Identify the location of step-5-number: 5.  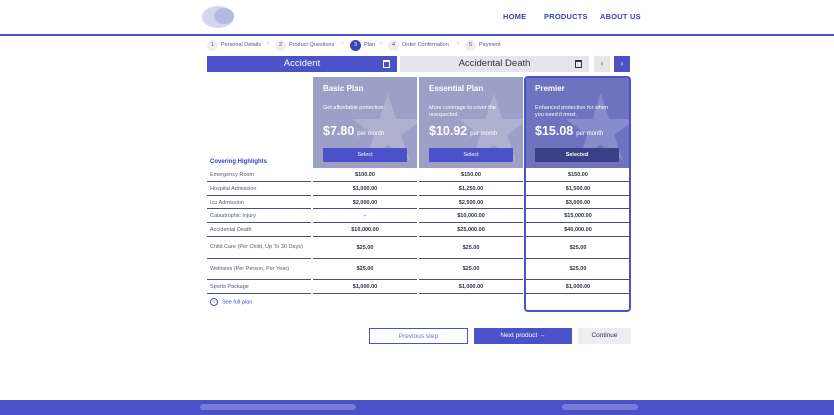
(470, 45).